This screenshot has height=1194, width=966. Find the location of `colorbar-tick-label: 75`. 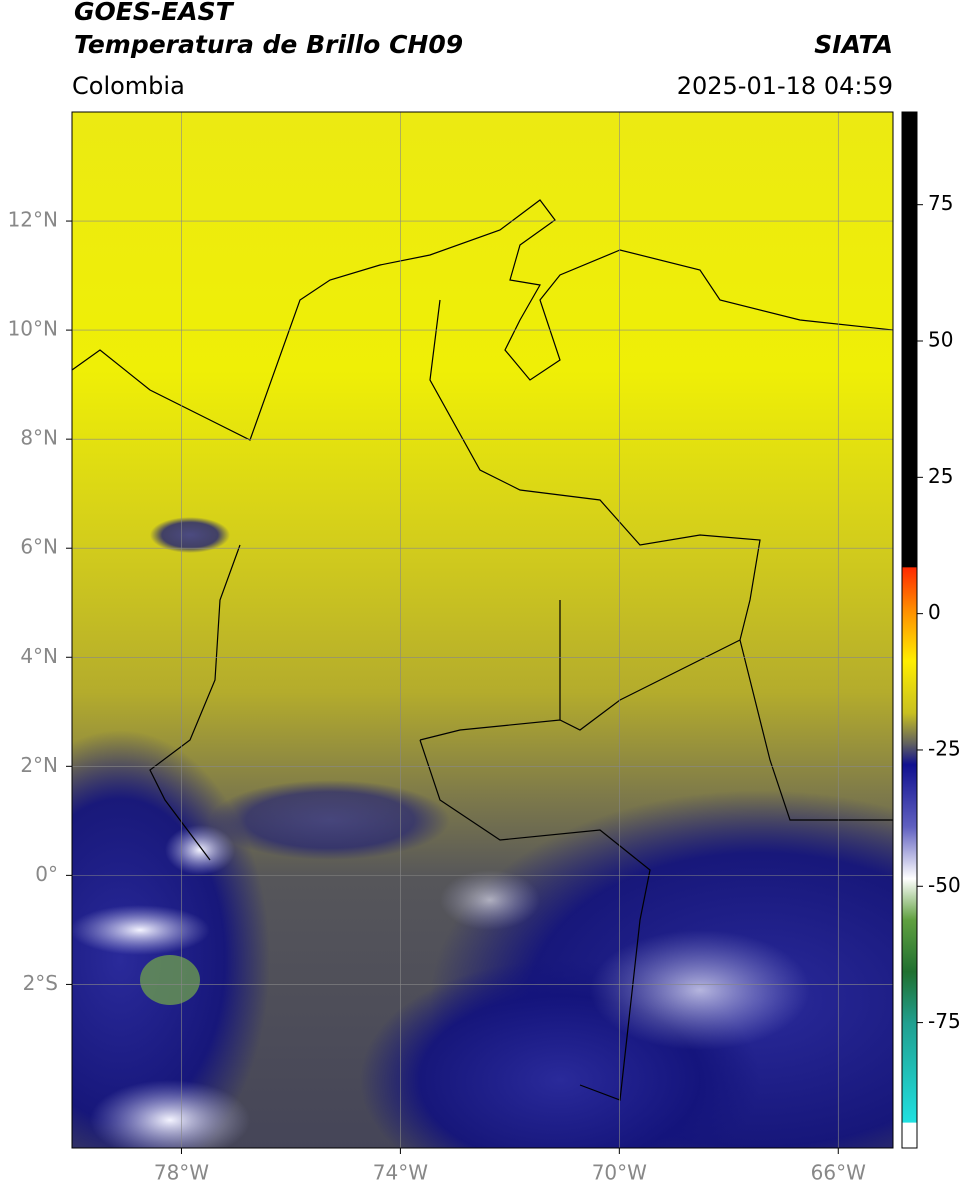

colorbar-tick-label: 75 is located at coordinates (940, 203).